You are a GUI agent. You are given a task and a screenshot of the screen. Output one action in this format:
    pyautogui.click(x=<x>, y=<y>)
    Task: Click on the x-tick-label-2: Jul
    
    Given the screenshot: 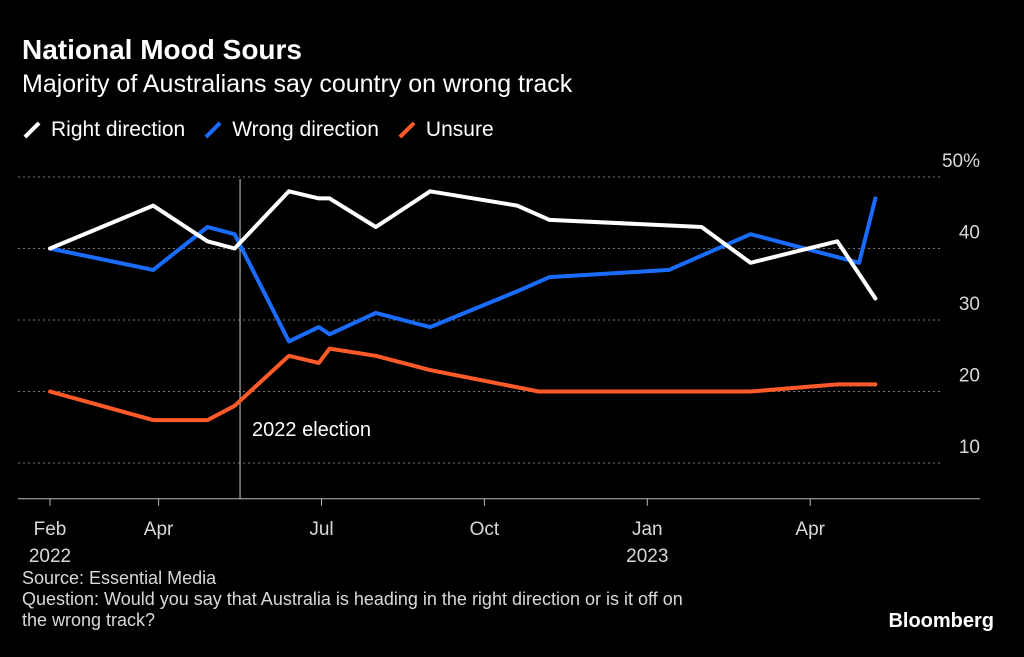 What is the action you would take?
    pyautogui.click(x=321, y=529)
    